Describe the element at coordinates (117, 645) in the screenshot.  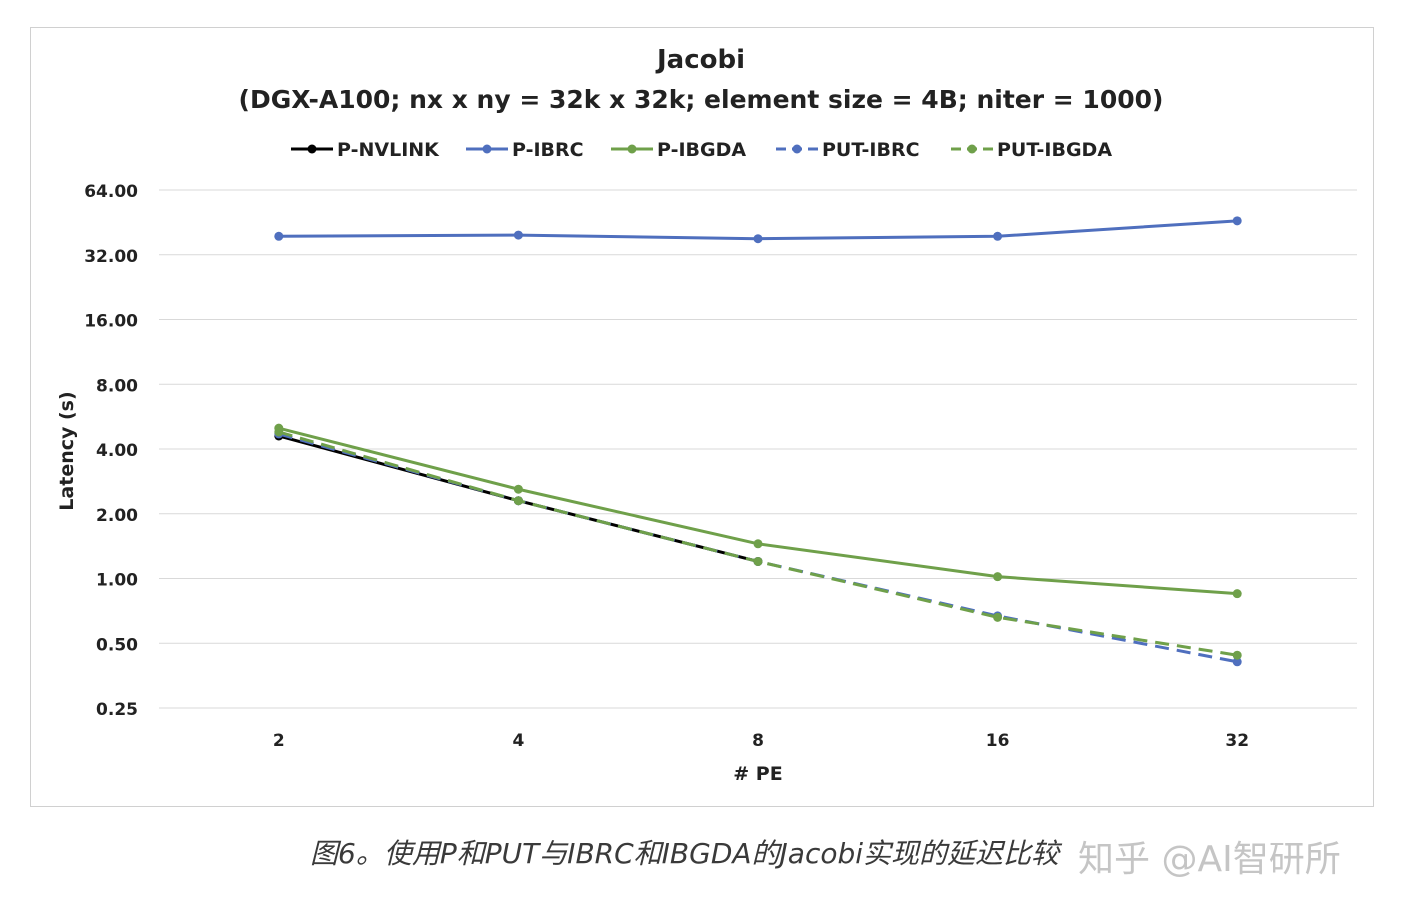
I see `y-tick-label: 0.50` at that location.